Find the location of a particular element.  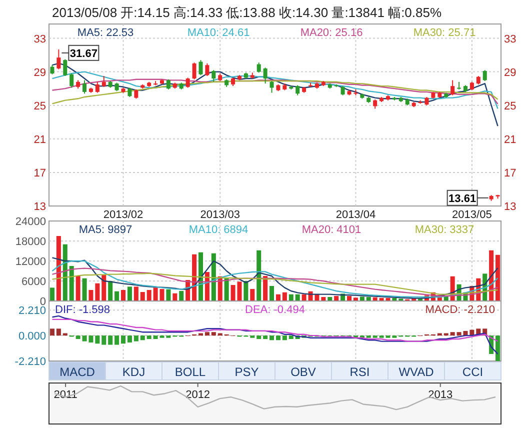

chart-title: 2013/05/08 开:14.15 高:14.33 低:13.88 收:14.30 量:13841 幅:0.85% is located at coordinates (247, 12).